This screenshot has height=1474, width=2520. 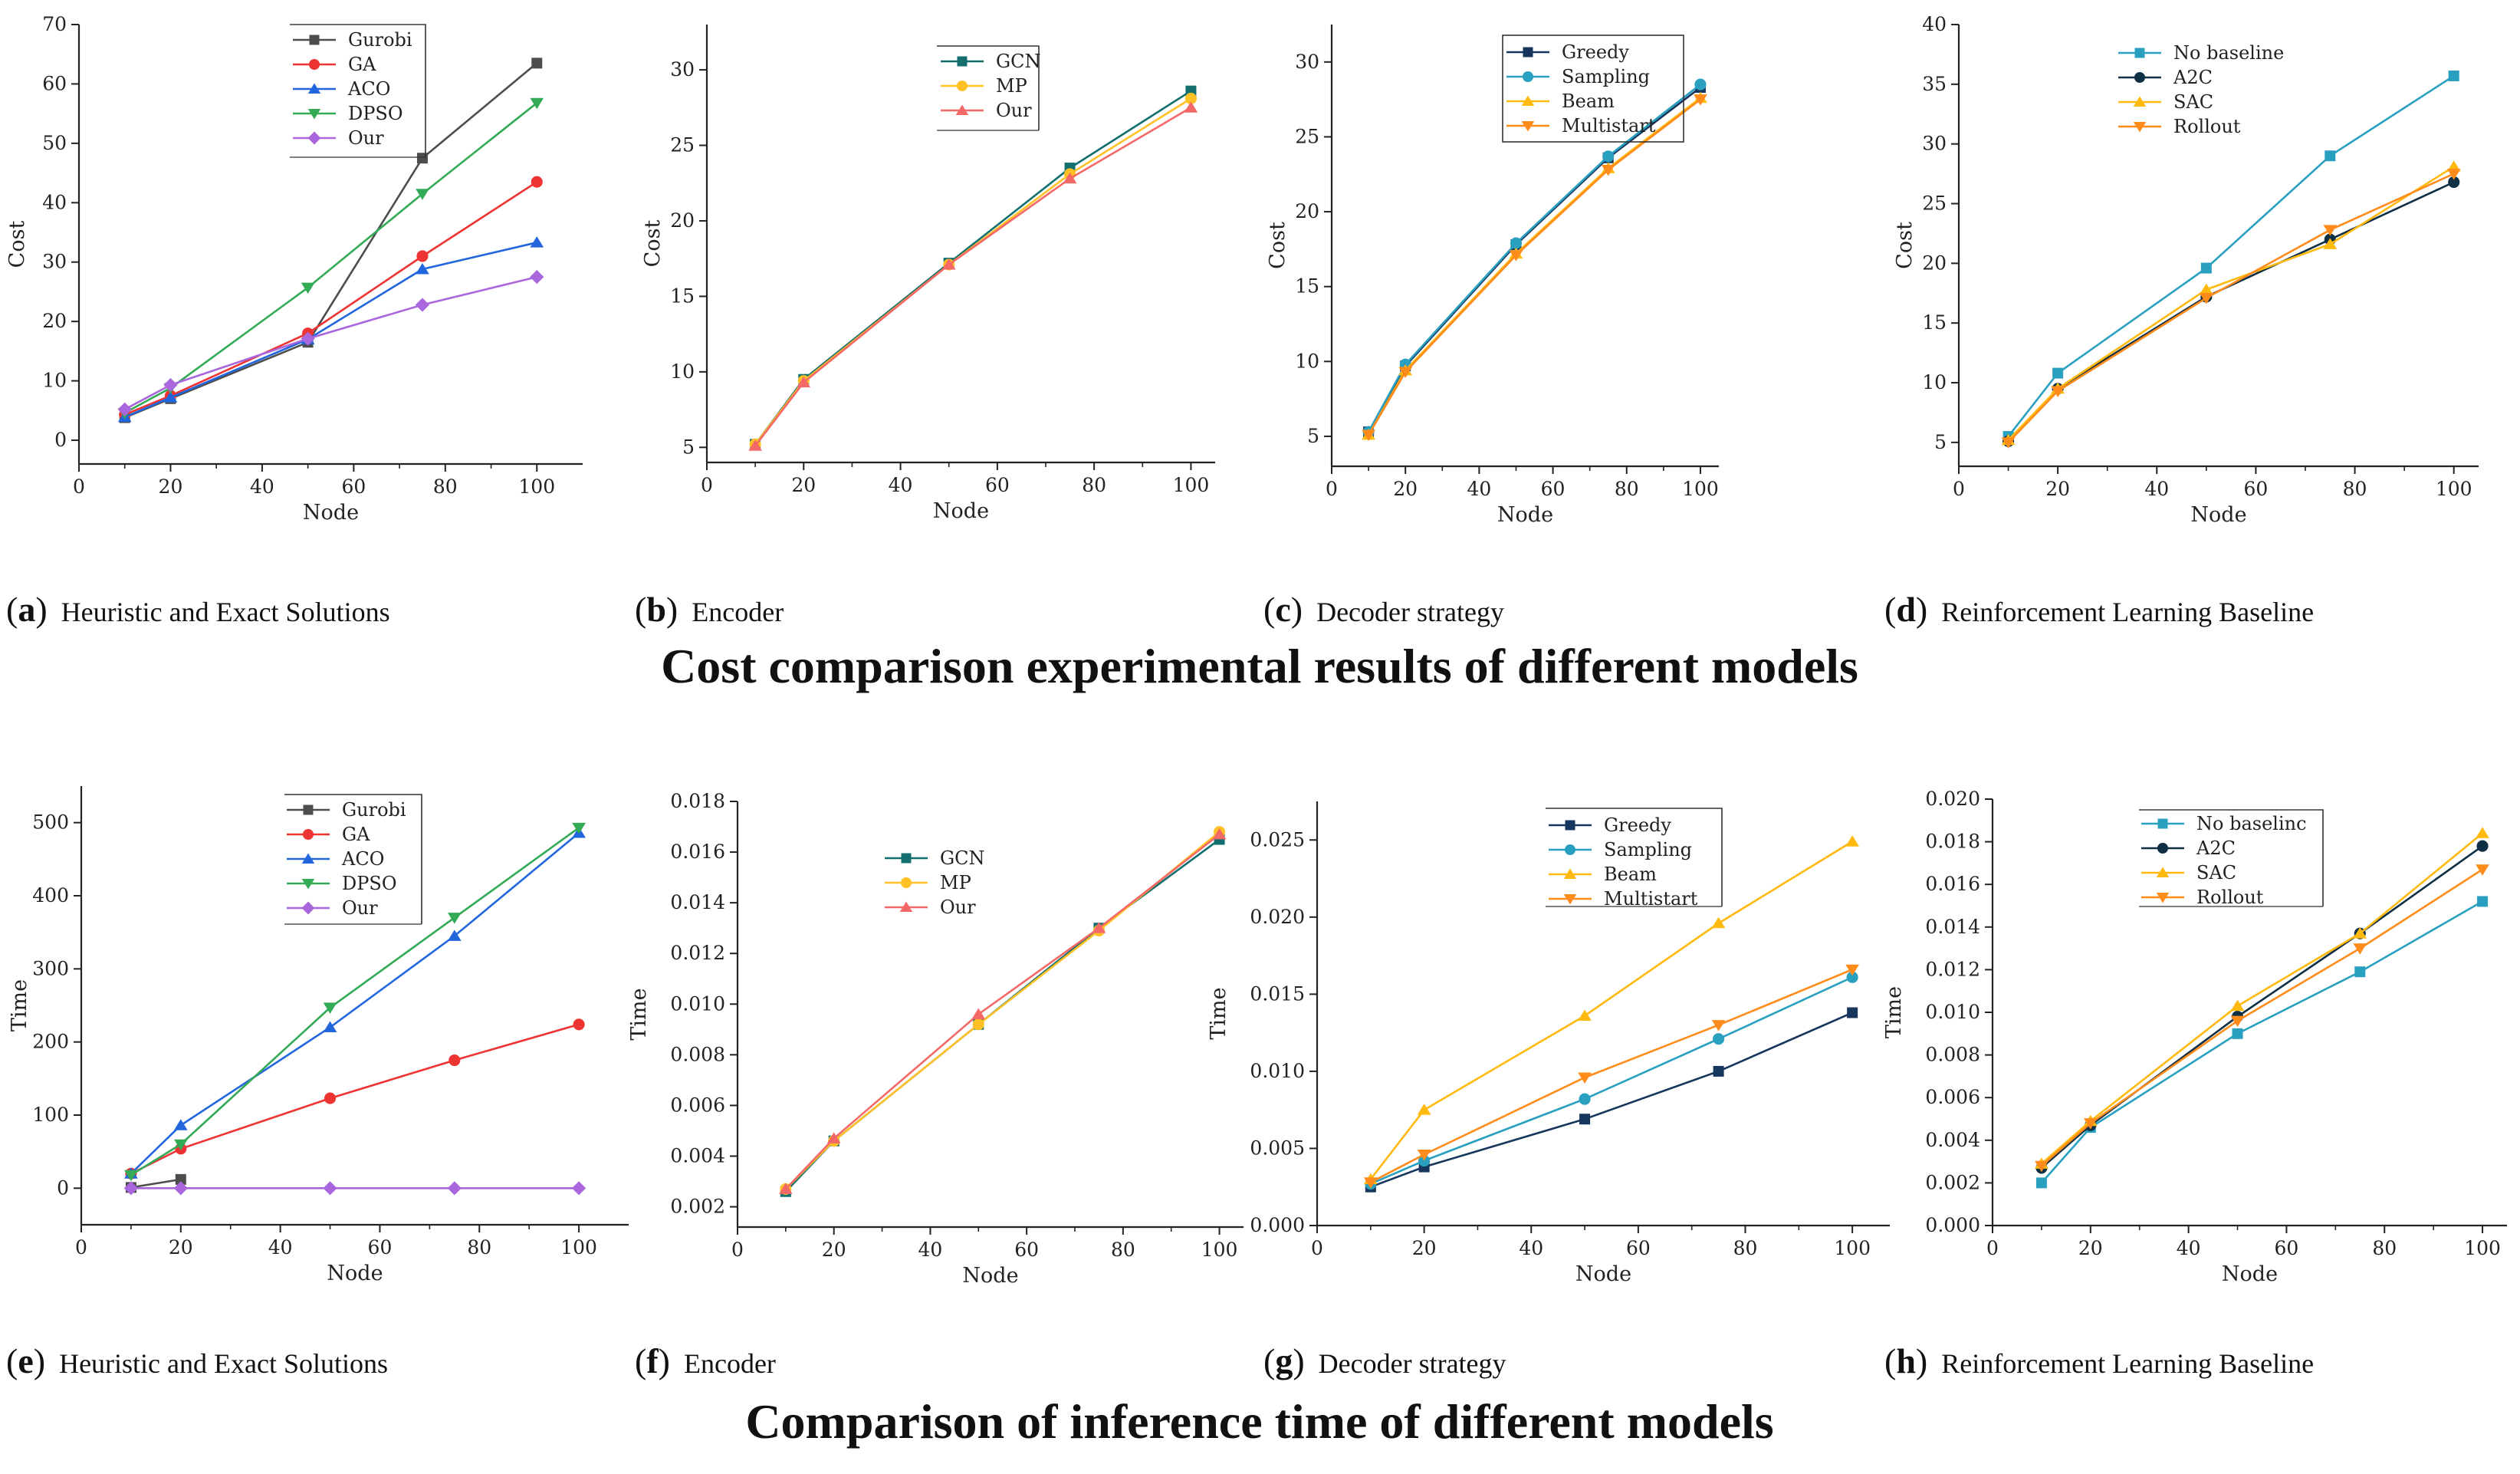 I want to click on data-point-beam, so click(x=1718, y=922).